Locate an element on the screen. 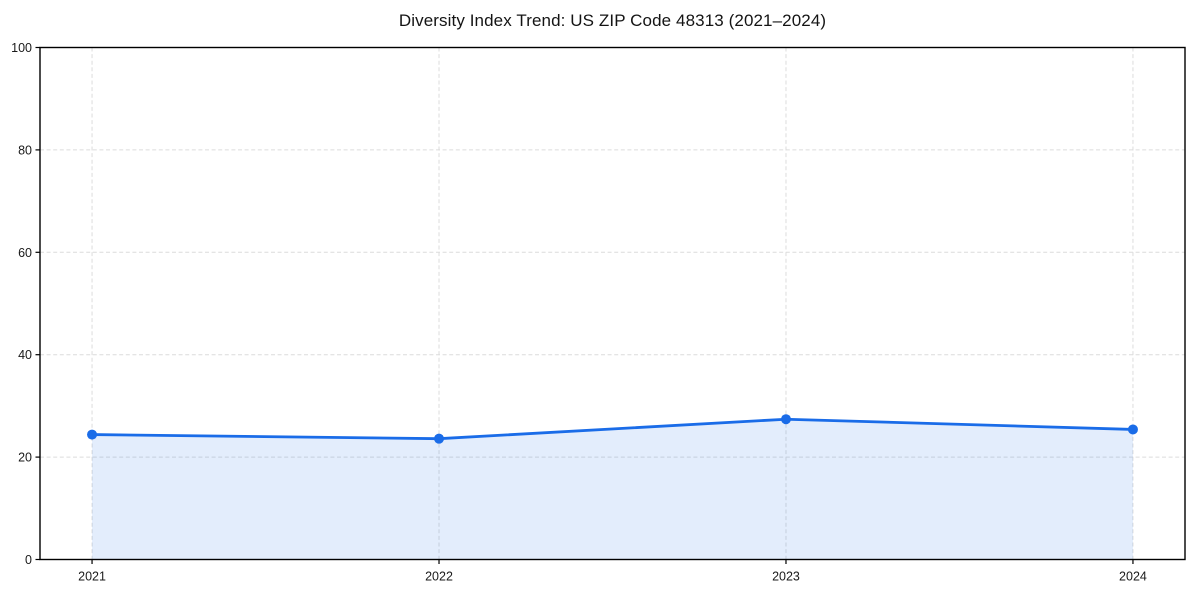  y-tick-label: 80 is located at coordinates (25, 150).